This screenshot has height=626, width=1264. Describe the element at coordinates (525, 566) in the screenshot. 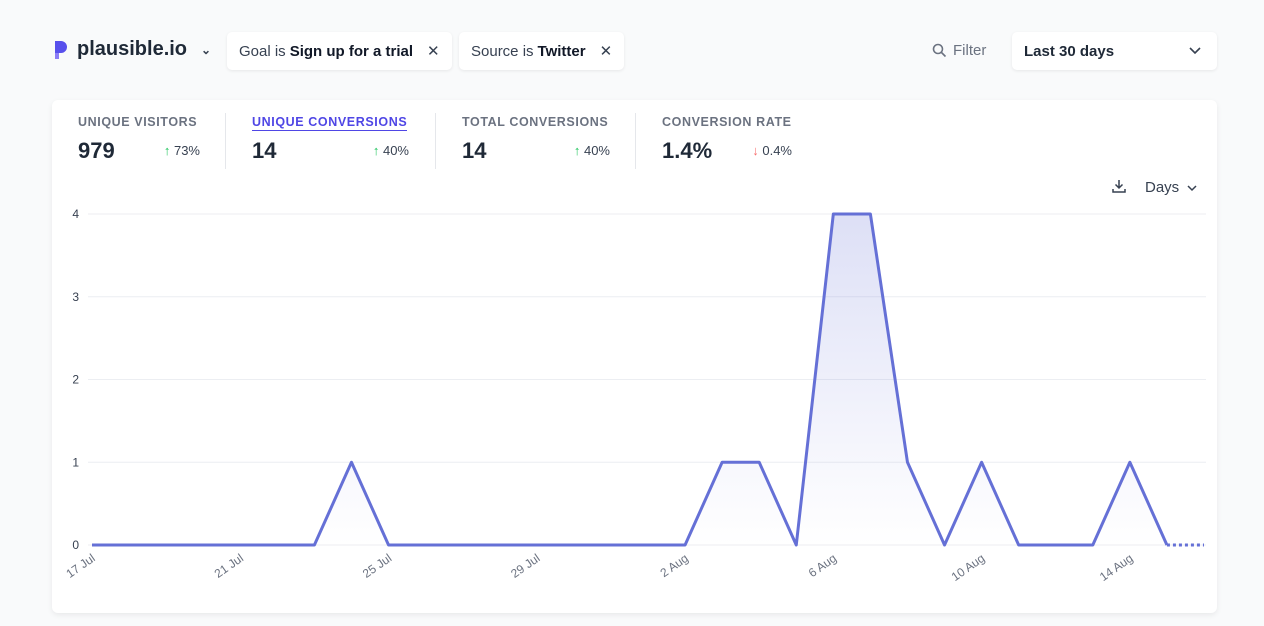

I see `x-tick-label: 29 Jul` at that location.